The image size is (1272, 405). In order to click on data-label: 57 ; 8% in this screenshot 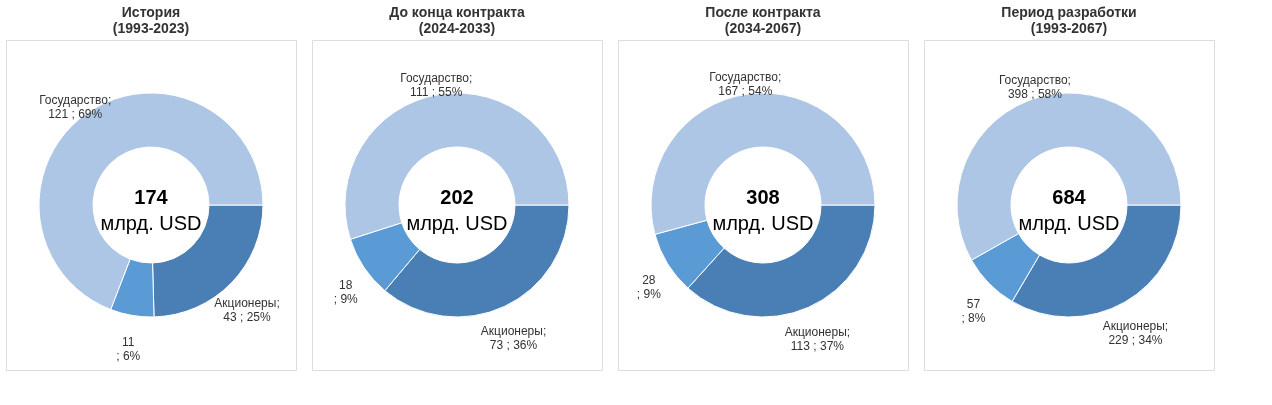, I will do `click(973, 310)`.